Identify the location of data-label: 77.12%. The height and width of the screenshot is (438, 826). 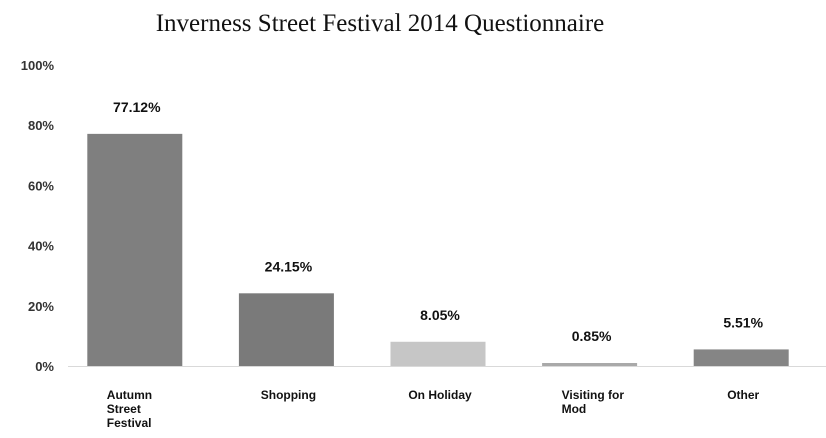
(137, 107).